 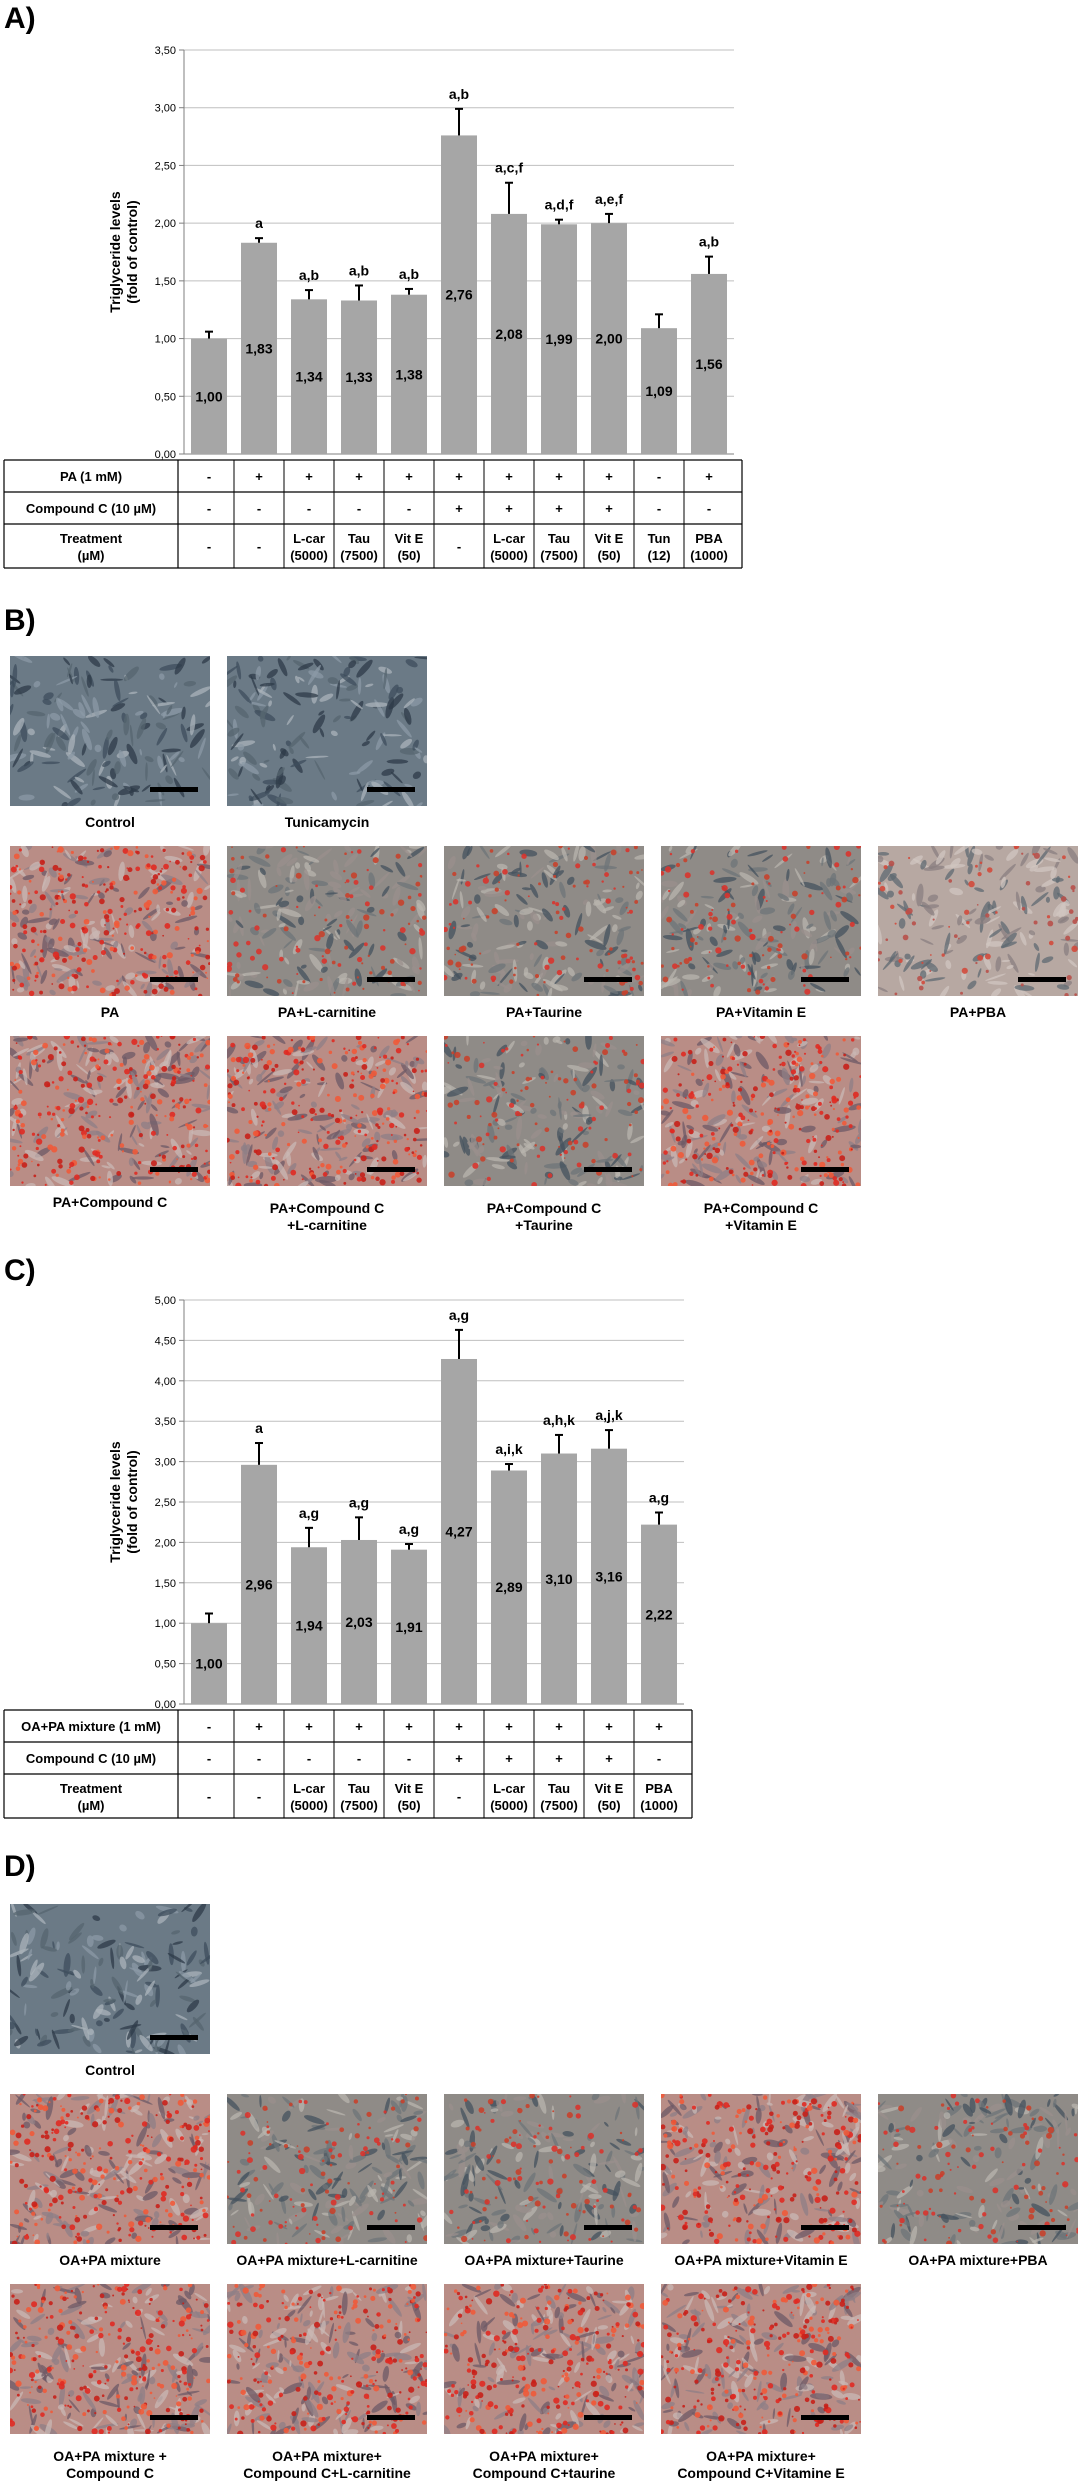 I want to click on table-cell: +, so click(x=259, y=1726).